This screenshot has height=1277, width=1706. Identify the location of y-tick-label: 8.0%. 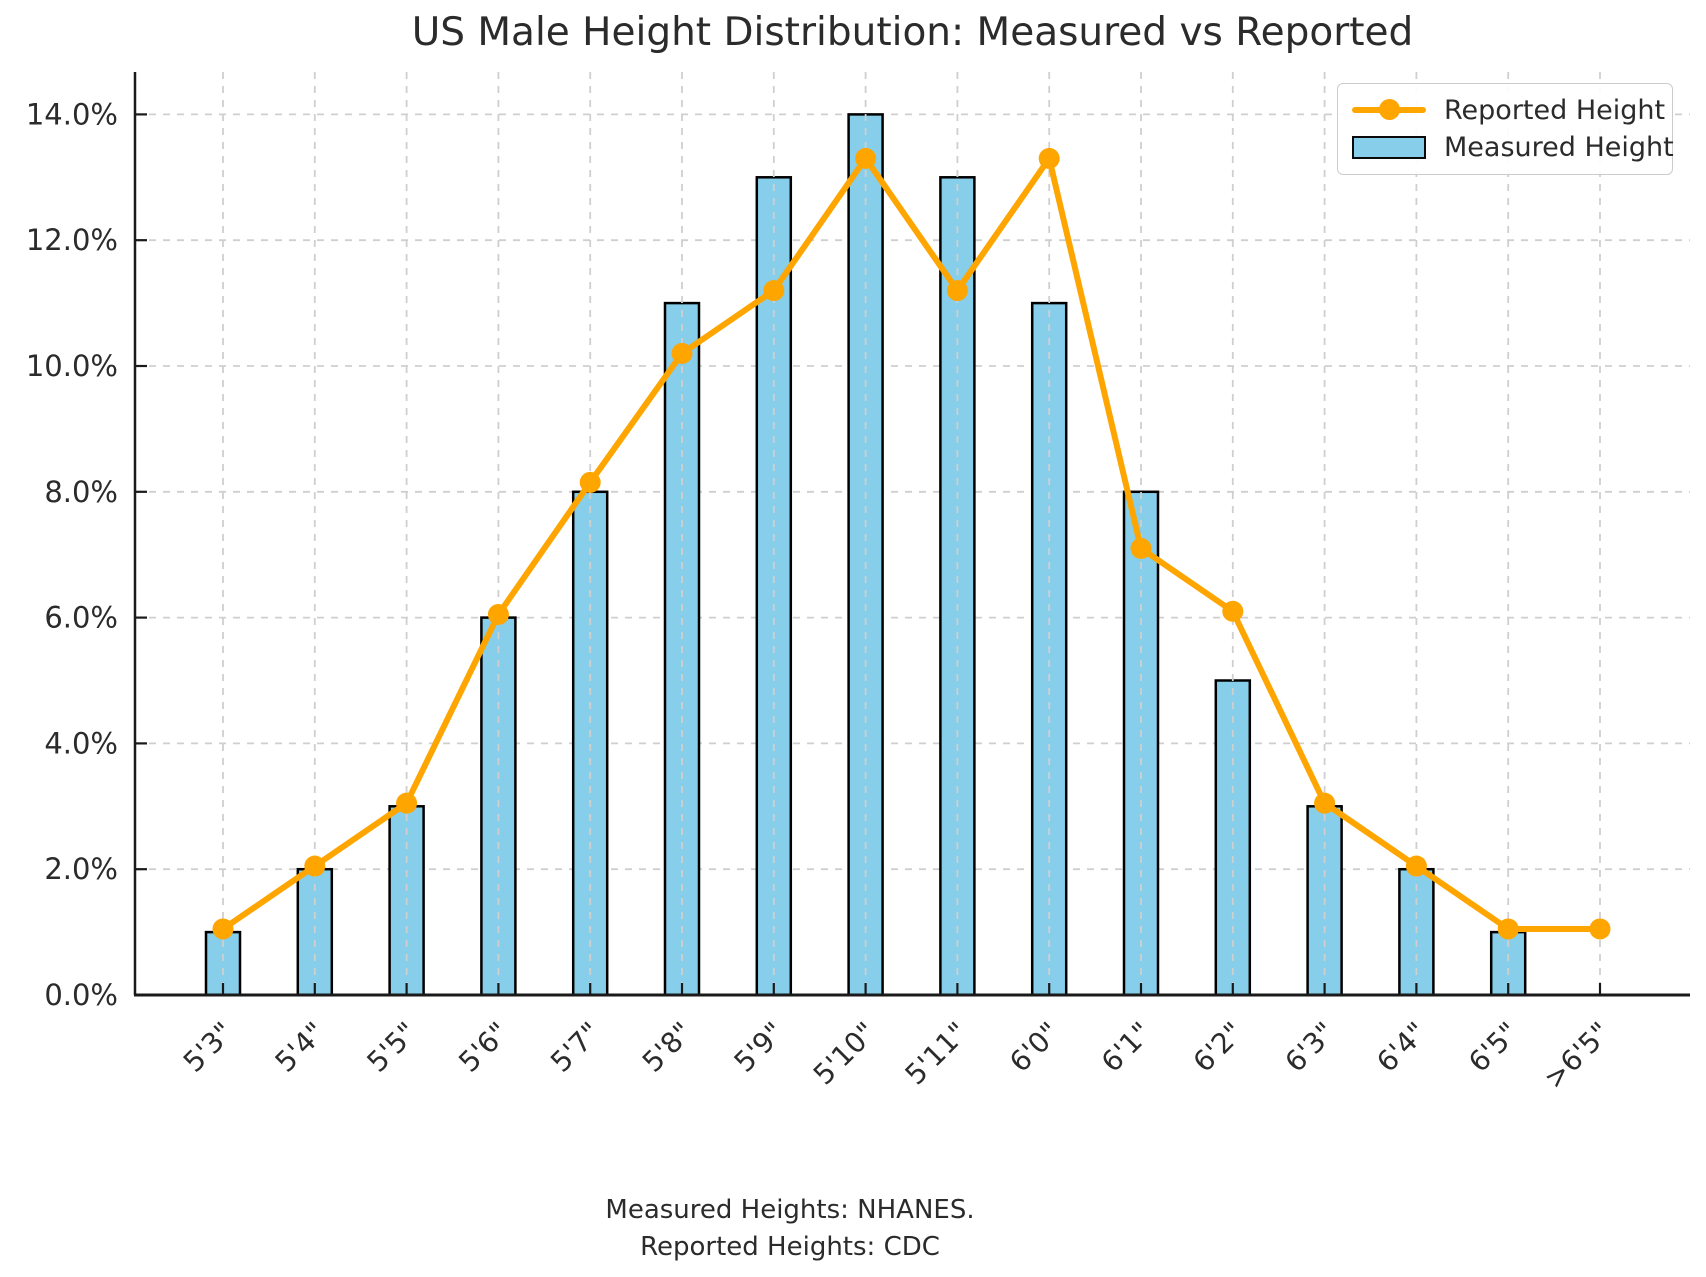
(81, 492).